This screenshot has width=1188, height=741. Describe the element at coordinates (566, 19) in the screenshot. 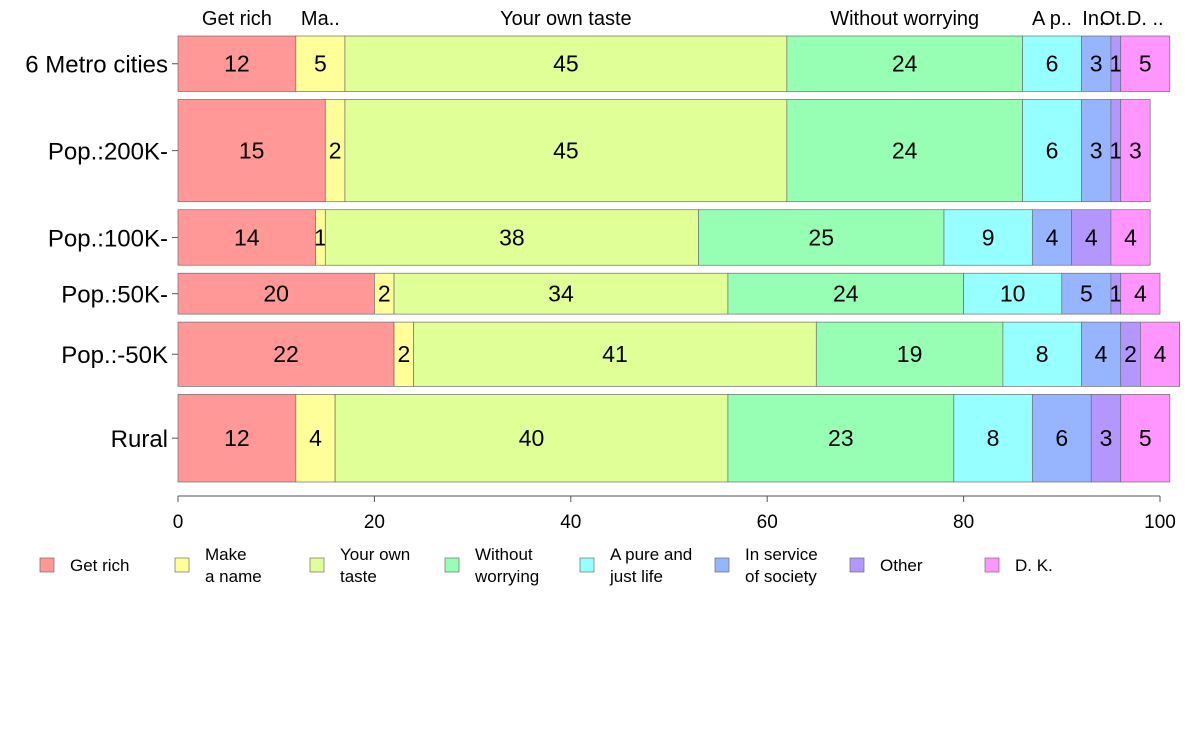

I see `series-top-label: Your own taste` at that location.